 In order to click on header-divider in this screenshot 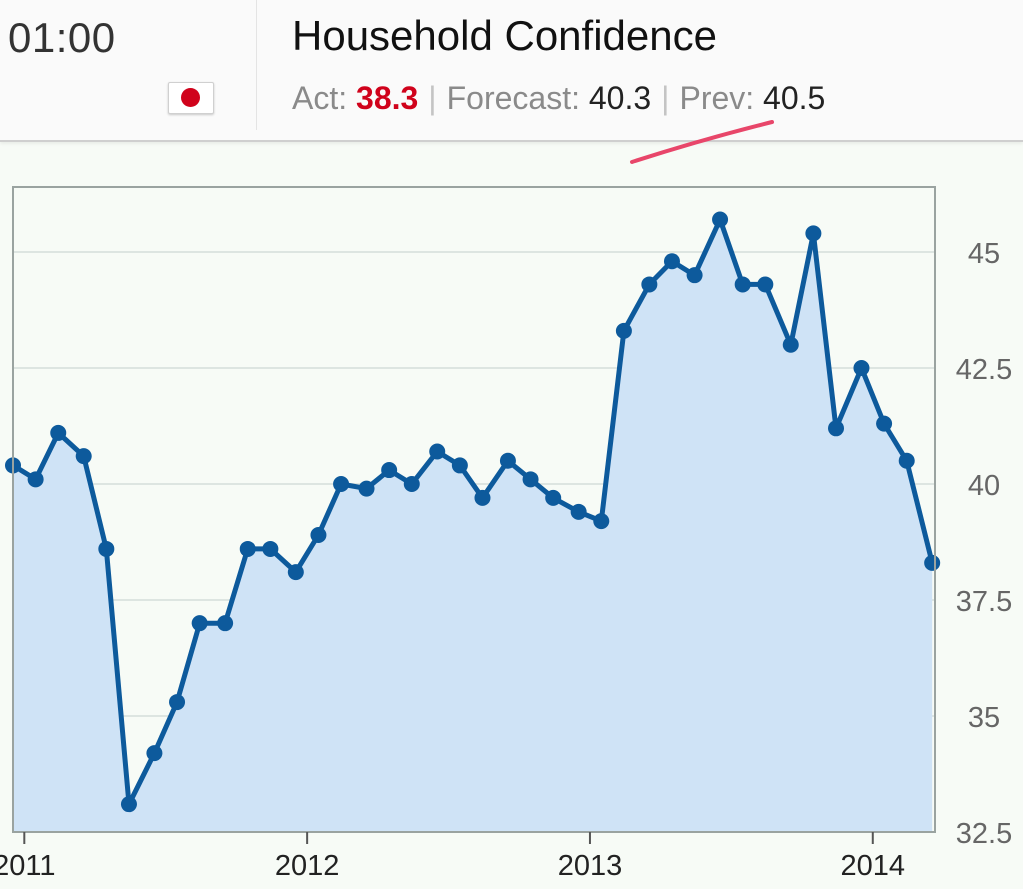, I will do `click(256, 65)`.